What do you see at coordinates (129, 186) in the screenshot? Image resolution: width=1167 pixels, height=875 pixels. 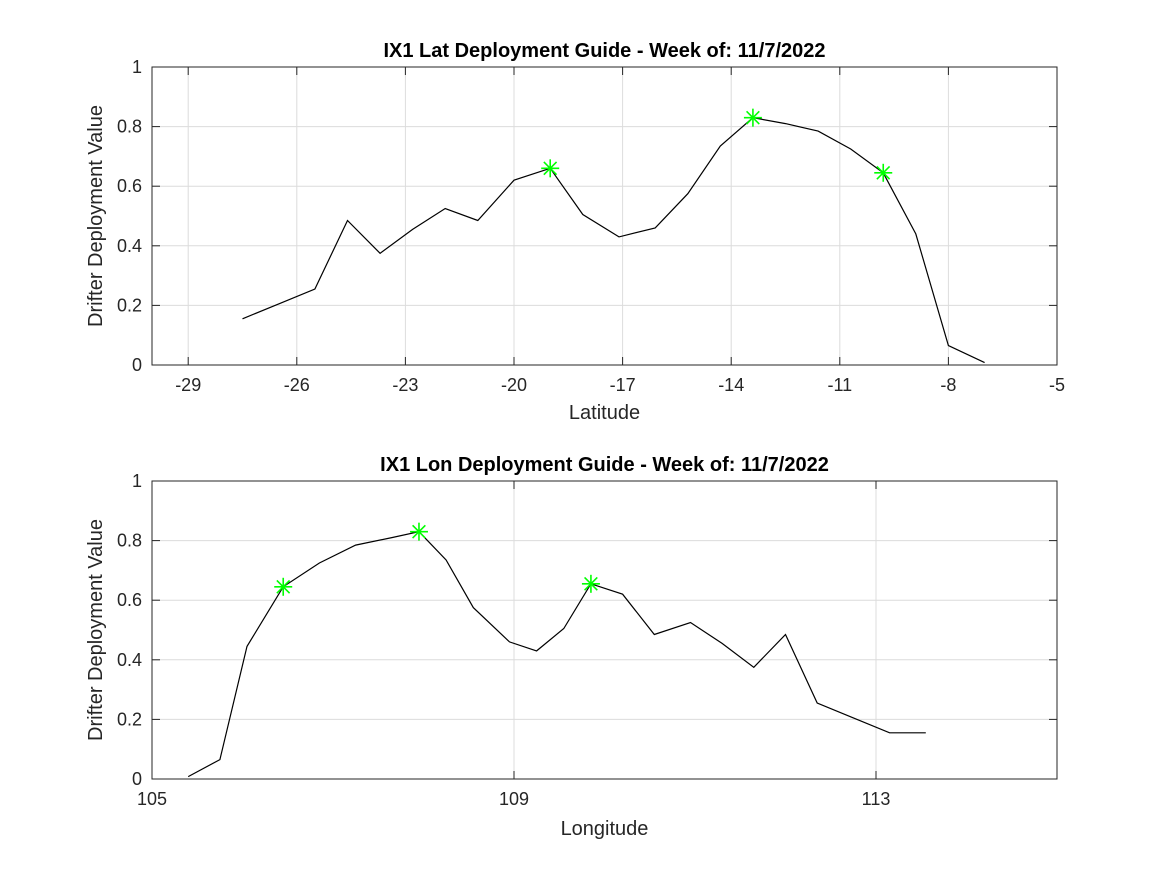 I see `lat-y-tick-label: 0.6` at bounding box center [129, 186].